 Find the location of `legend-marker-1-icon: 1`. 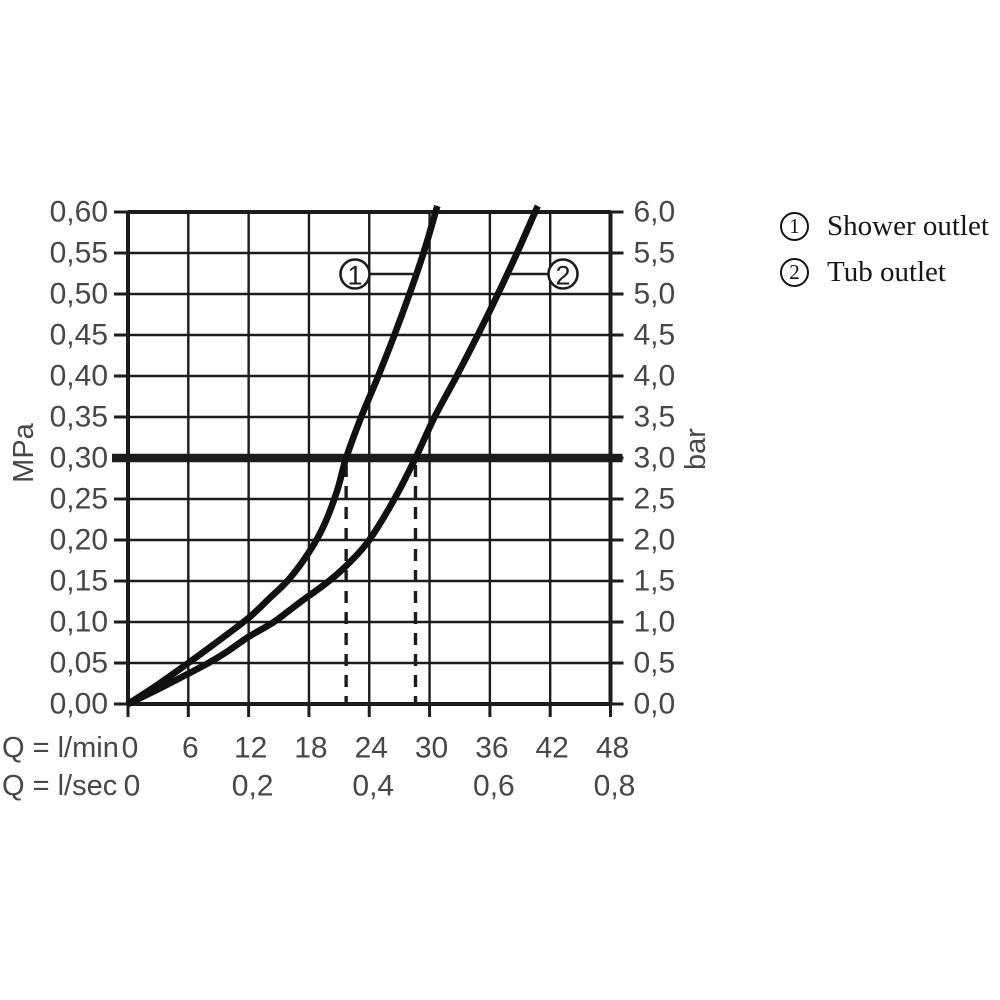

legend-marker-1-icon: 1 is located at coordinates (794, 226).